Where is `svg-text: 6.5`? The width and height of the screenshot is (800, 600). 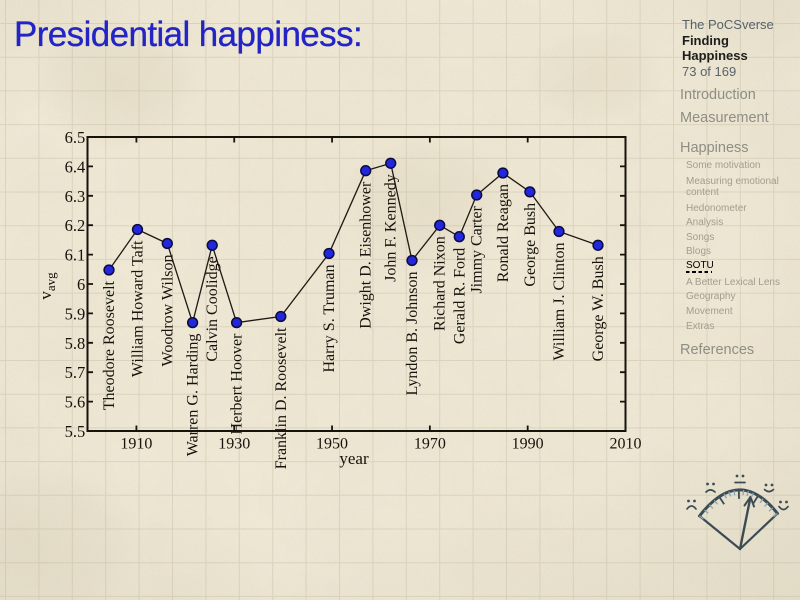 svg-text: 6.5 is located at coordinates (75, 137).